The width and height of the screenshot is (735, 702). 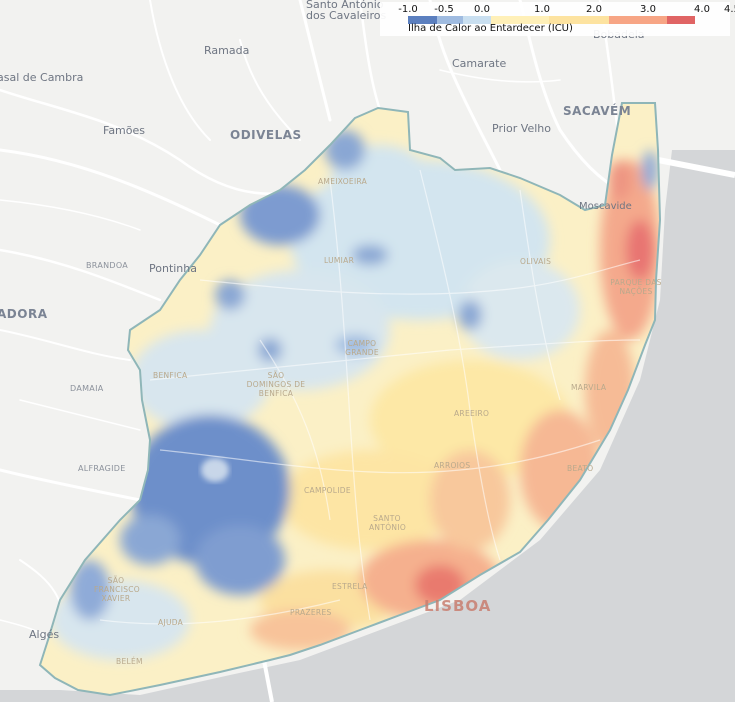 I want to click on legend-tick: 4.0, so click(x=702, y=9).